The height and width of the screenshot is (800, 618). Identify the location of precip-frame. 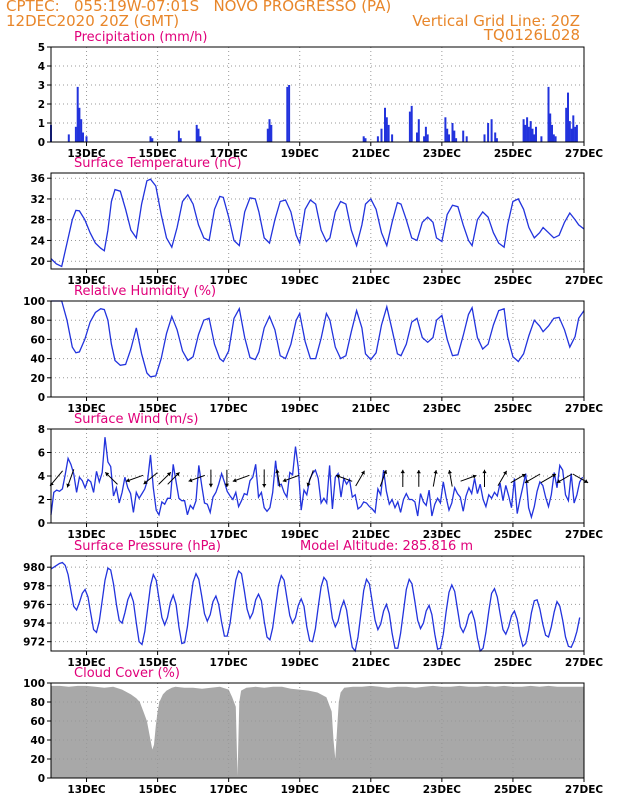
(317, 94).